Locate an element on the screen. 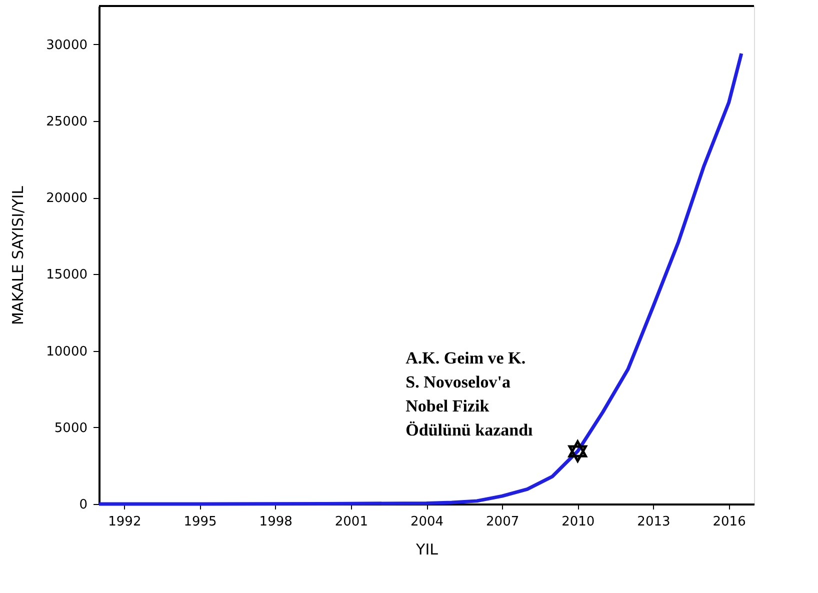  x-tick-label: 1998 is located at coordinates (275, 522).